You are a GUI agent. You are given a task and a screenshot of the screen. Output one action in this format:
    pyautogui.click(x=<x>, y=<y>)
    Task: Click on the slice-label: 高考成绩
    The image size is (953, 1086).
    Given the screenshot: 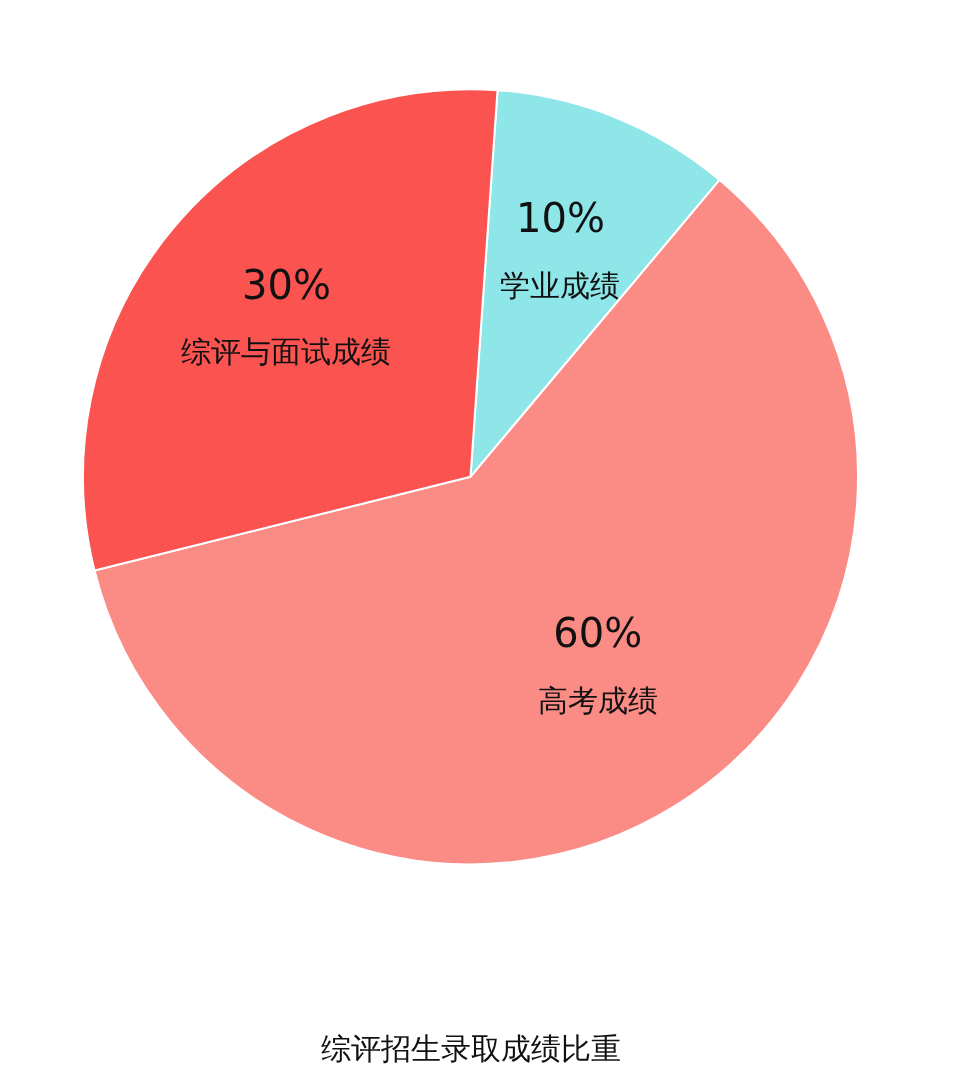 What is the action you would take?
    pyautogui.click(x=597, y=700)
    